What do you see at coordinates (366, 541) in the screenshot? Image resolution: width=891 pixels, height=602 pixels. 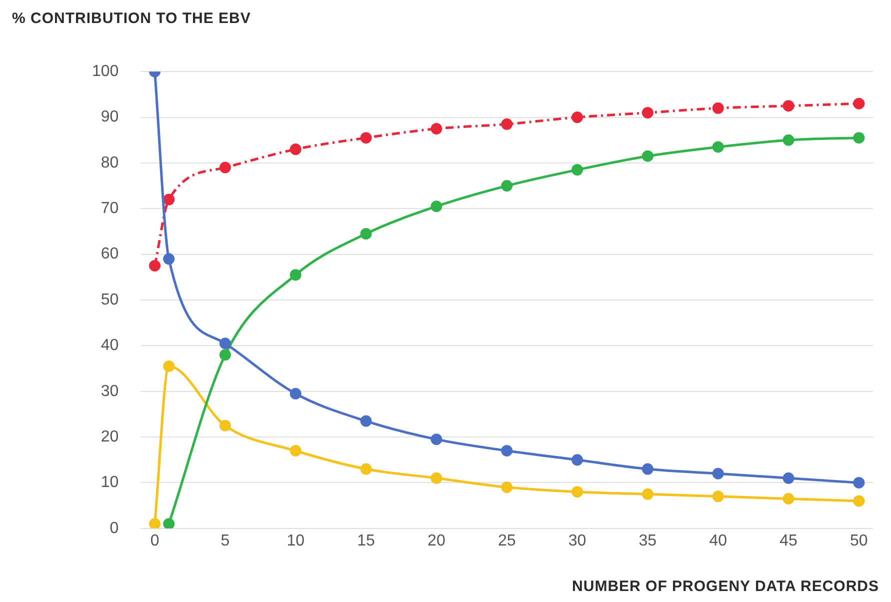 I see `x-tick-label: 15` at bounding box center [366, 541].